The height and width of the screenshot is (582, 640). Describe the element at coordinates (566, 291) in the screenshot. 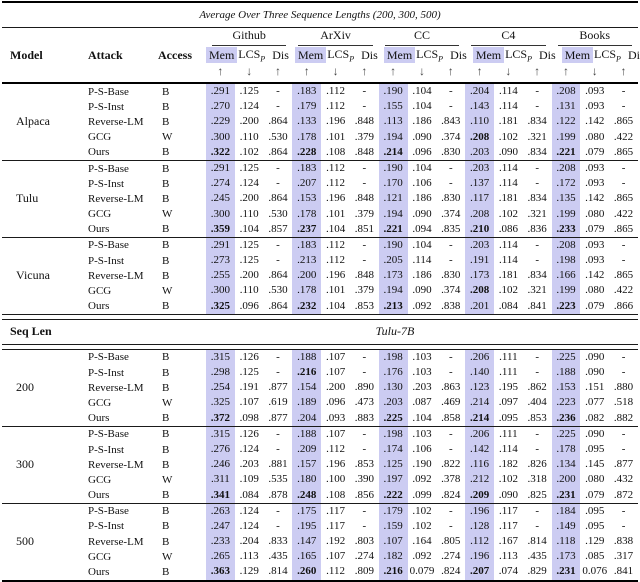

I see `cell-mem: .199` at that location.